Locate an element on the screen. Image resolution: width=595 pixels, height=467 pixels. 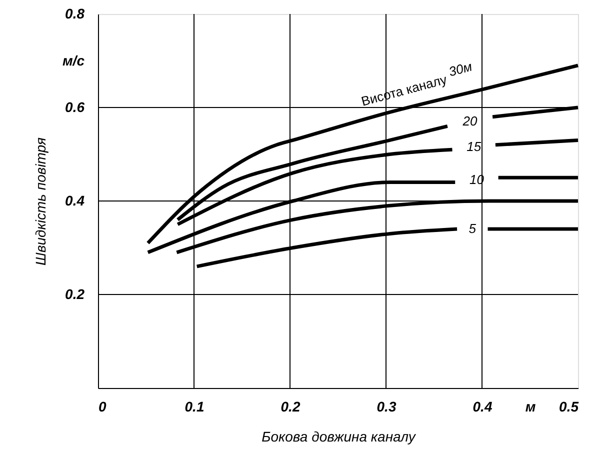
y-tick-label: м/с is located at coordinates (73, 60).